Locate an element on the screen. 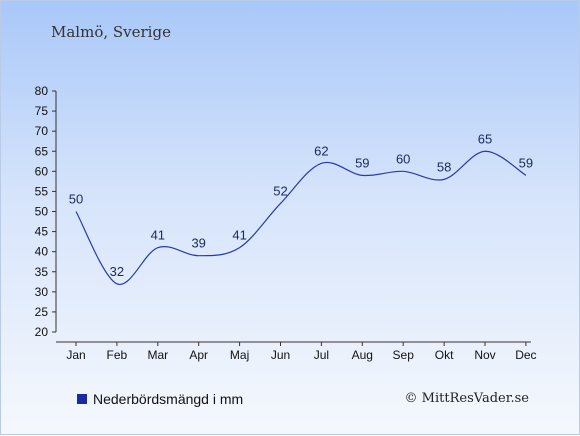 The width and height of the screenshot is (580, 436). x-tick-label: Apr is located at coordinates (198, 355).